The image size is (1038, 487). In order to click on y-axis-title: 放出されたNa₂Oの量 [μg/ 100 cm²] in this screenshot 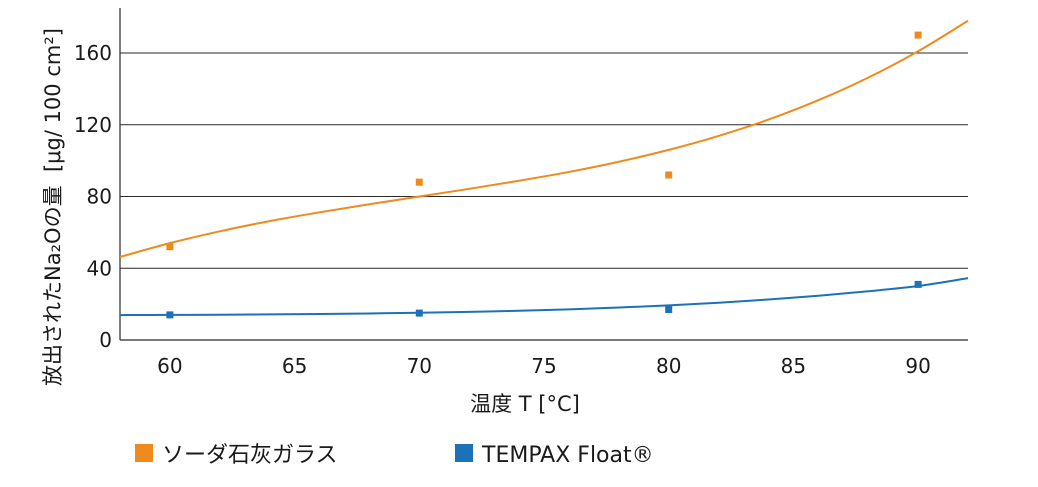, I will do `click(53, 207)`.